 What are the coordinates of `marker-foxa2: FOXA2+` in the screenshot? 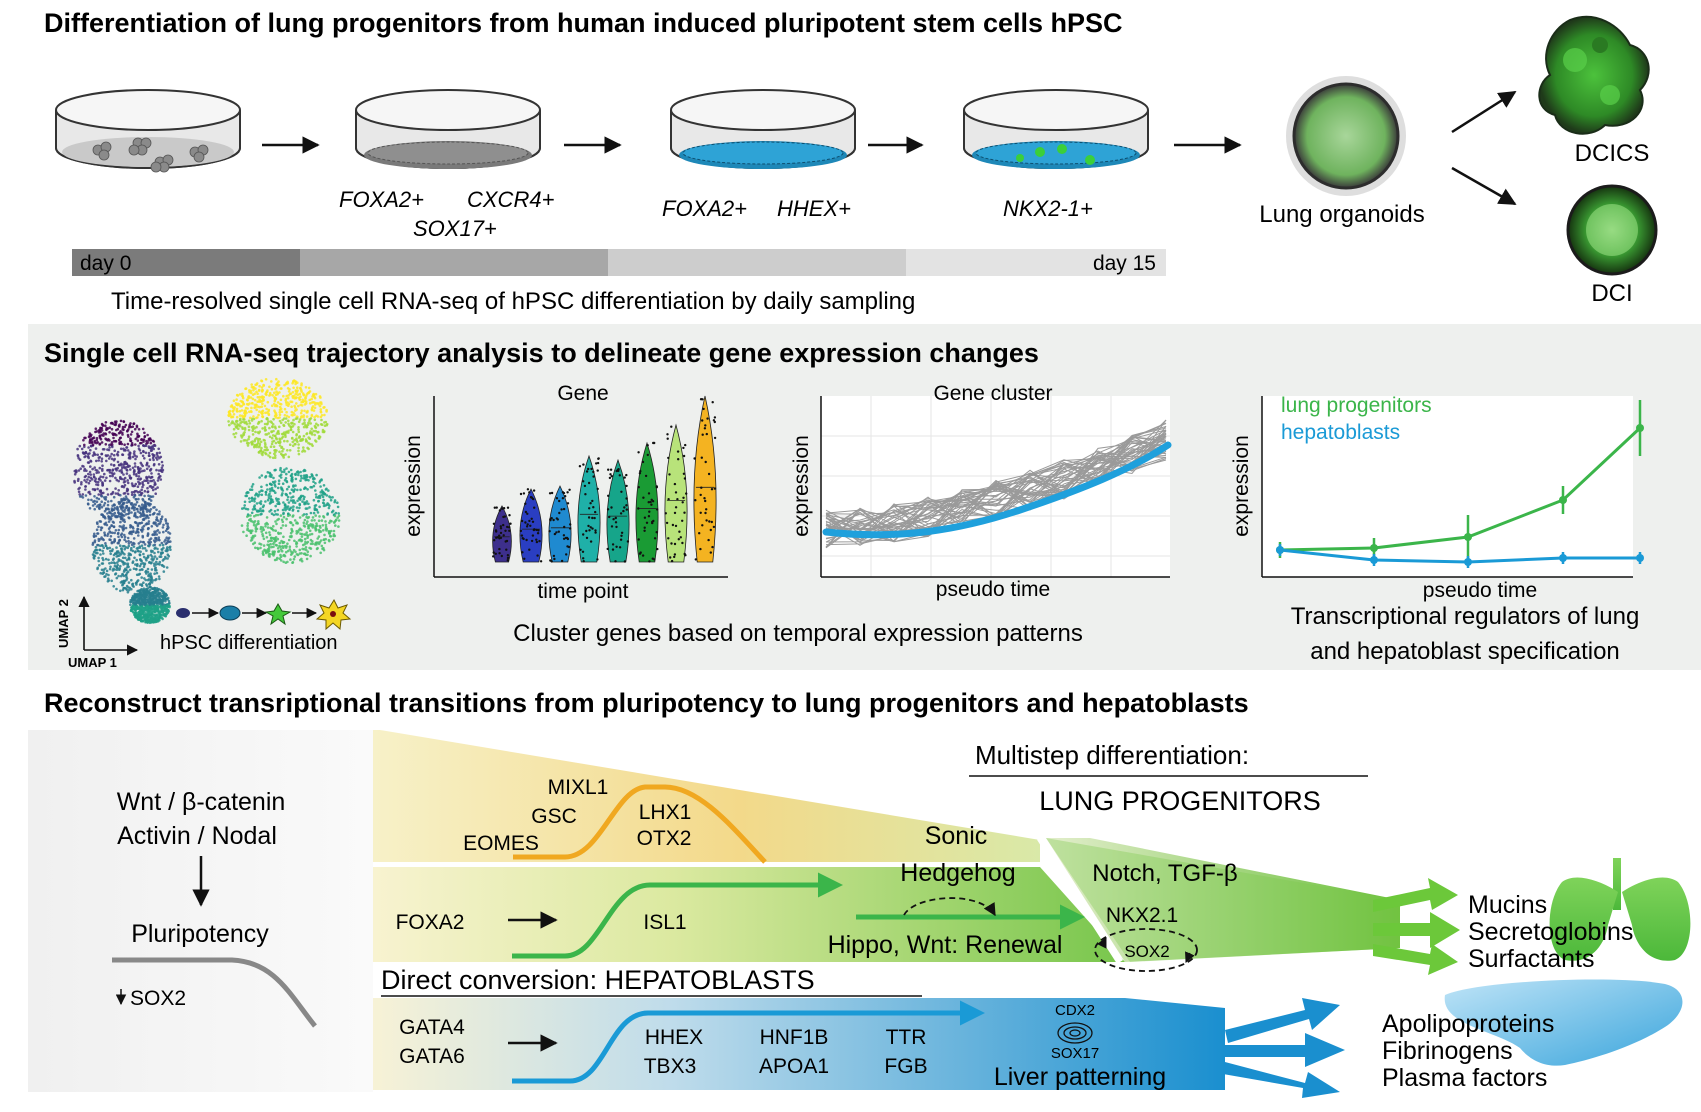 It's located at (381, 199).